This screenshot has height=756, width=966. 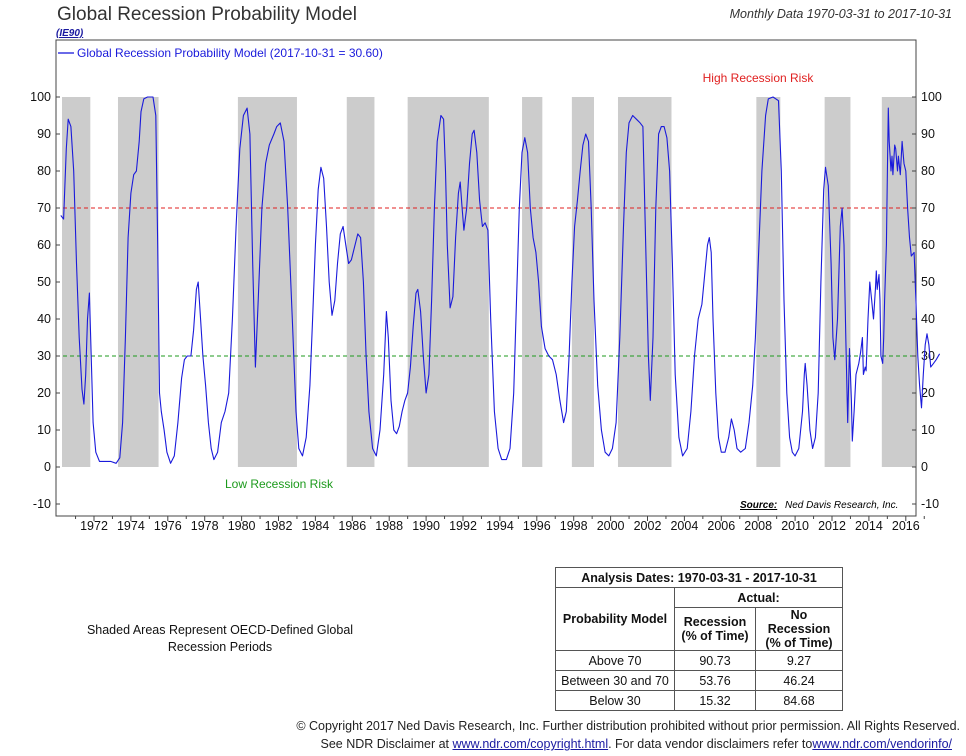 What do you see at coordinates (758, 526) in the screenshot?
I see `x-tick-label: 2008` at bounding box center [758, 526].